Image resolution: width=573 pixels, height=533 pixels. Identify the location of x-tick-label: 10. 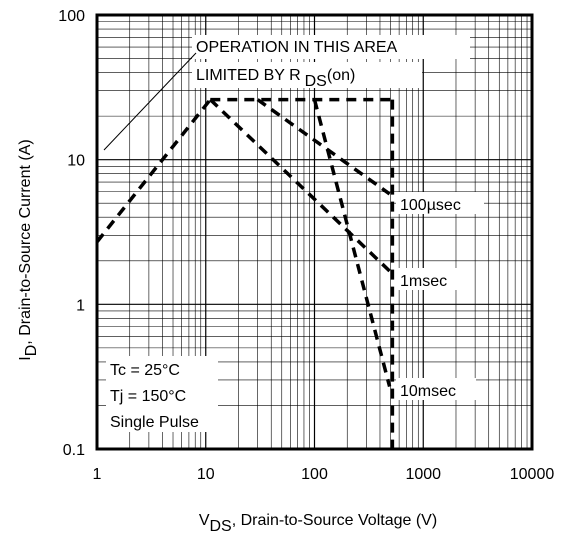
(206, 474).